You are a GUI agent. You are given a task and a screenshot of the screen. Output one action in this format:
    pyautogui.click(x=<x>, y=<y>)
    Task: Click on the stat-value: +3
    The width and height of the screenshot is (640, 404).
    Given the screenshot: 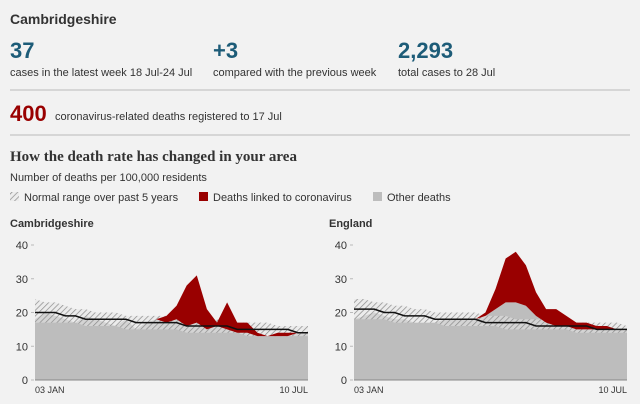 What is the action you would take?
    pyautogui.click(x=225, y=50)
    